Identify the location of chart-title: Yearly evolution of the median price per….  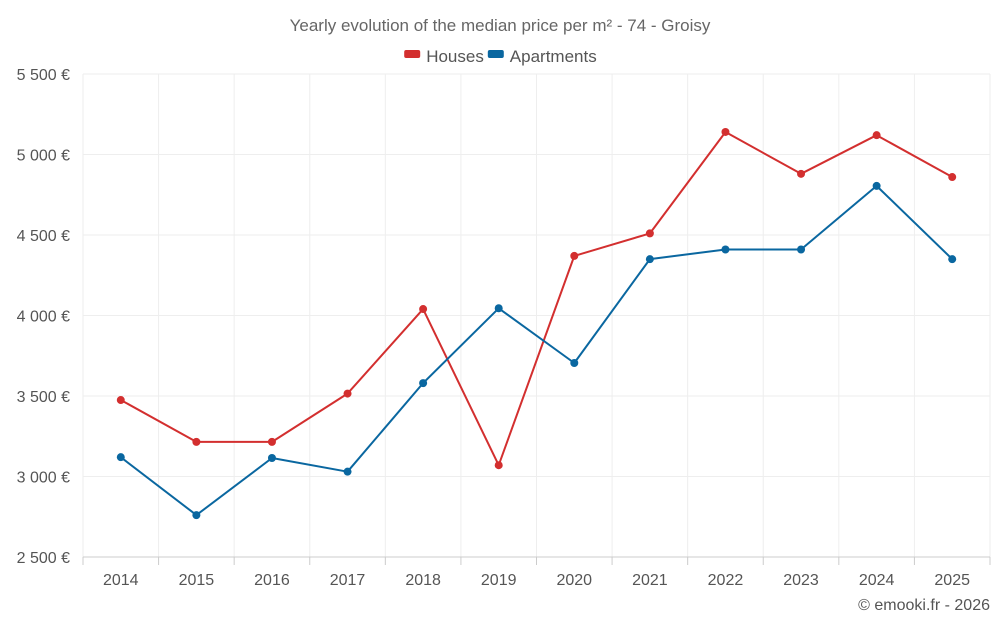
(500, 25).